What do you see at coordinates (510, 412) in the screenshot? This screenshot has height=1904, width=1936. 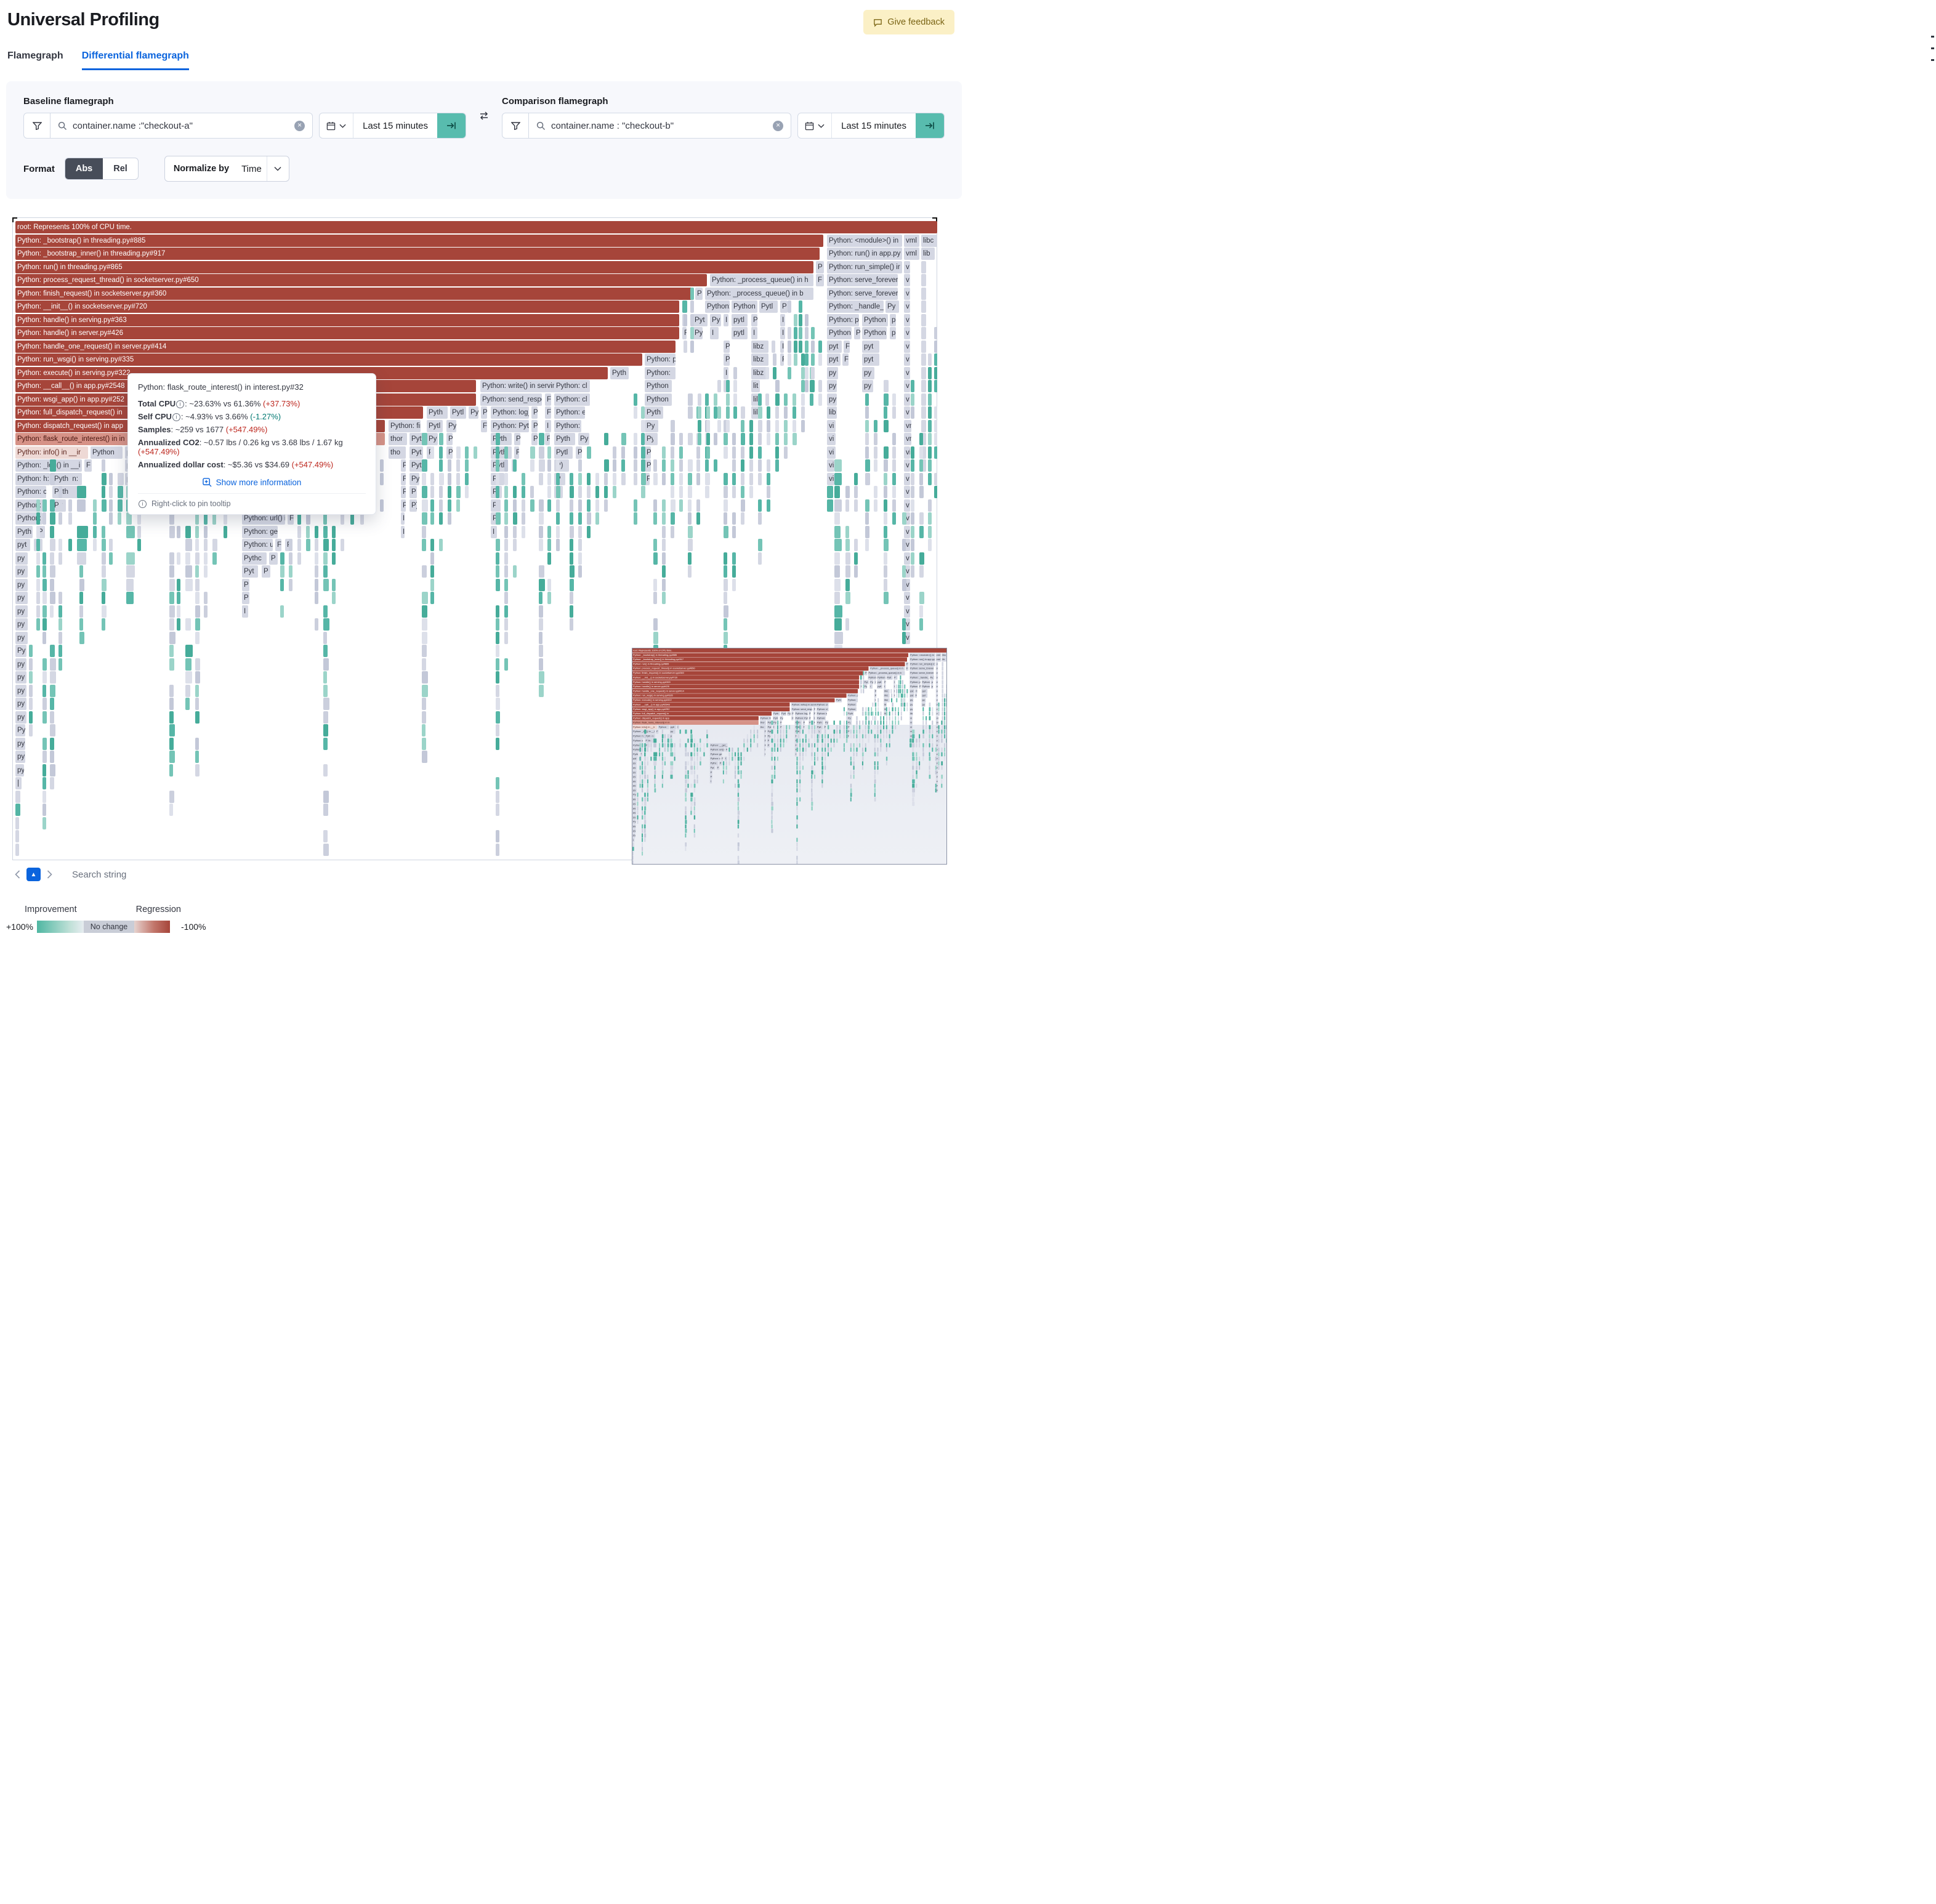 I see `flame-bar: Python: log_re` at bounding box center [510, 412].